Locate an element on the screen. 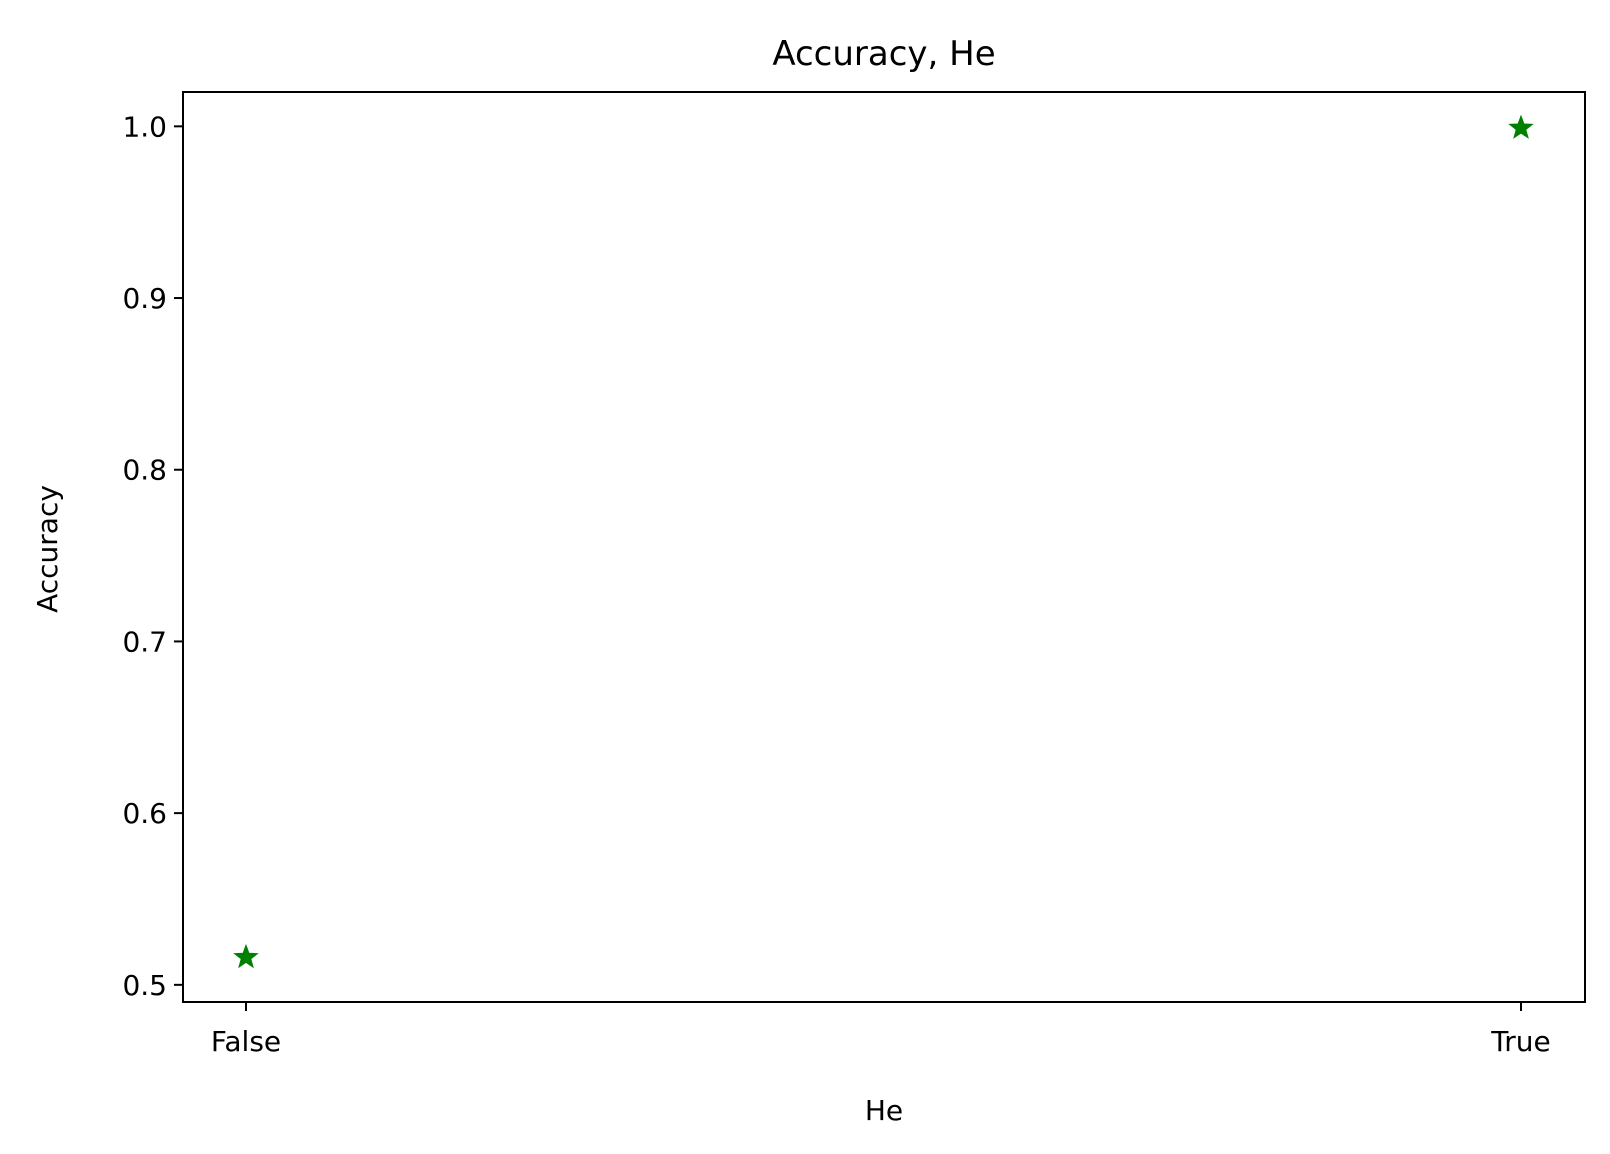 The image size is (1610, 1154). y-tick-label: 1.0 is located at coordinates (144, 126).